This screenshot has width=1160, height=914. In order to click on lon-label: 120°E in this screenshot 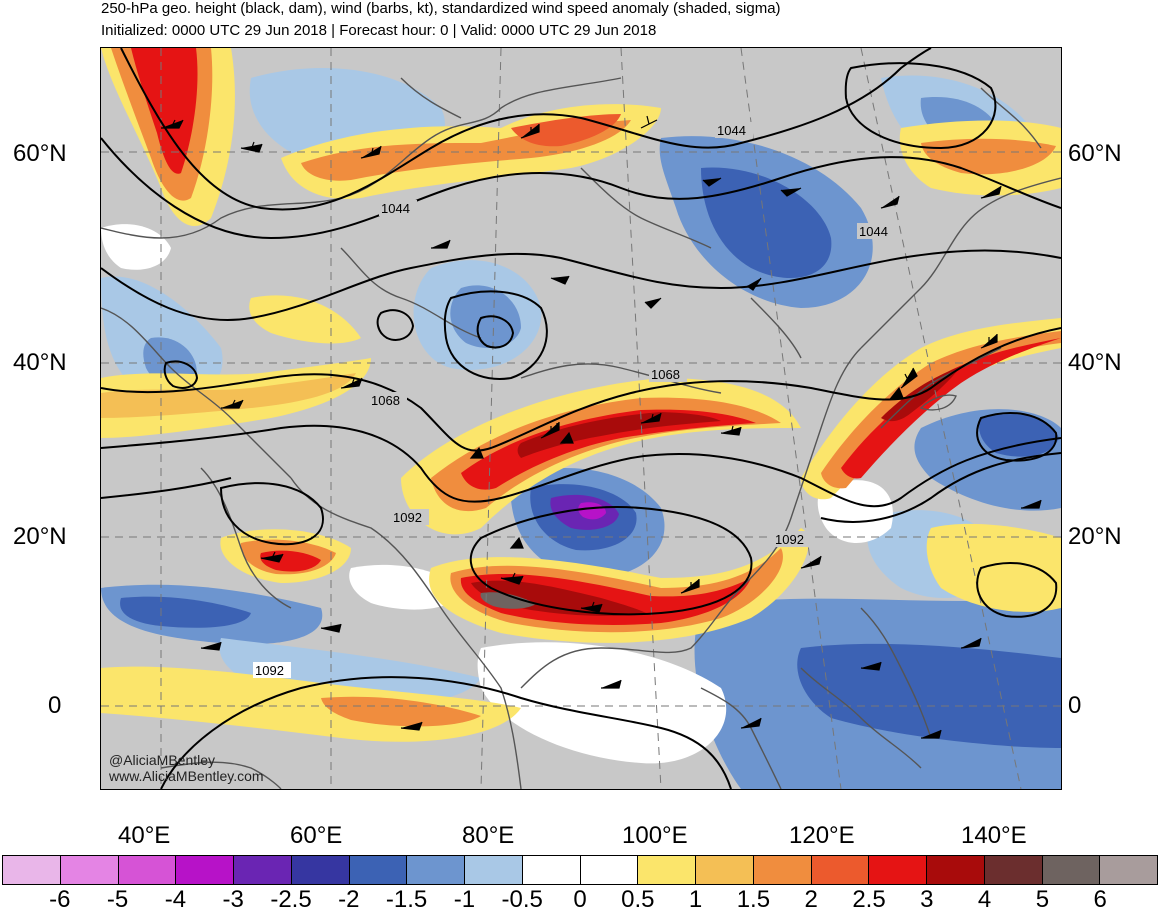, I will do `click(822, 835)`.